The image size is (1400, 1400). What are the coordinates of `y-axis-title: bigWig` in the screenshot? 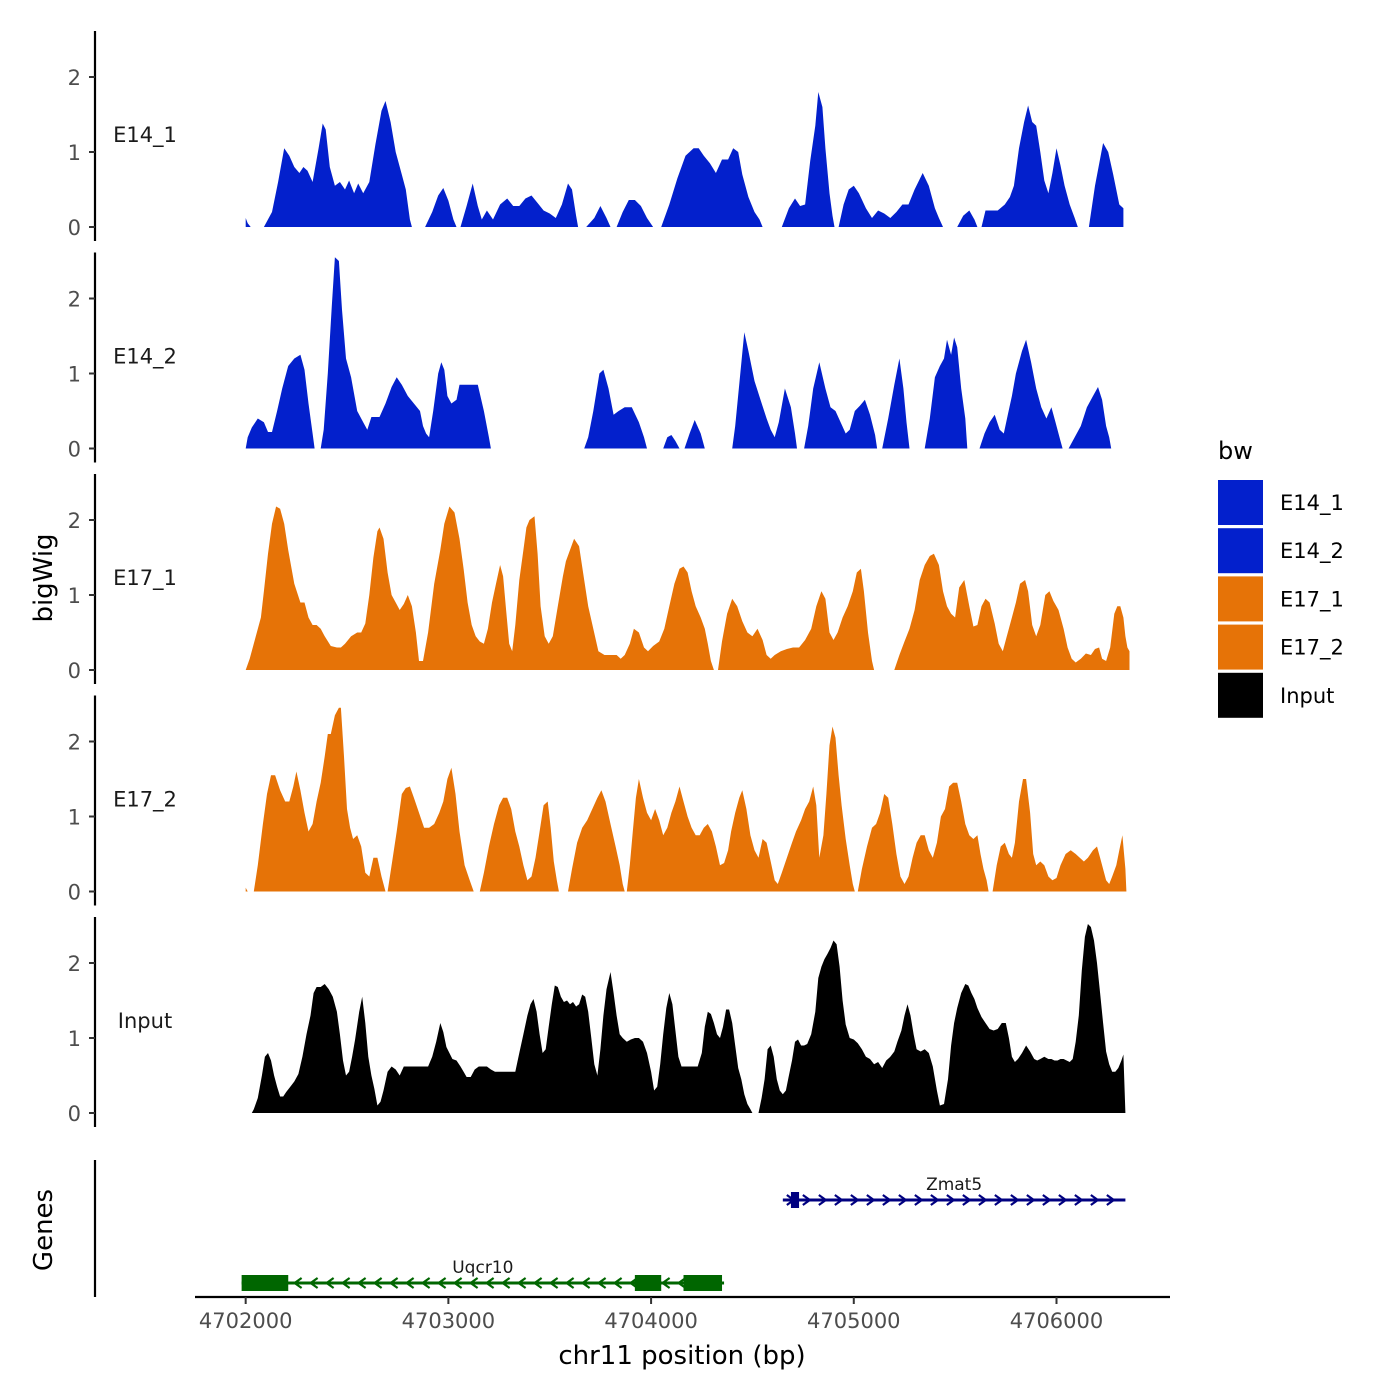 It's located at (44, 577).